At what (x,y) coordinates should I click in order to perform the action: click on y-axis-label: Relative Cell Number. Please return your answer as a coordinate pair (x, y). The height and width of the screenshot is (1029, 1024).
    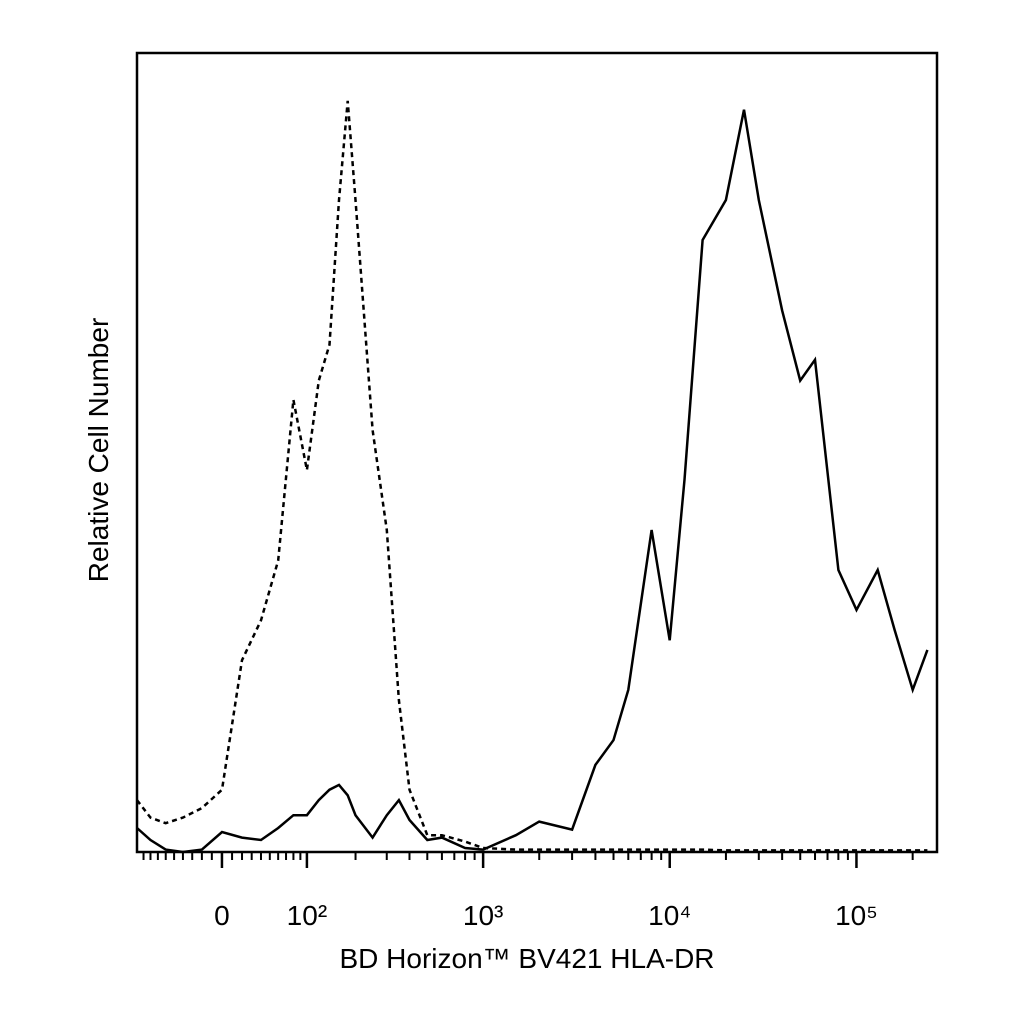
    Looking at the image, I should click on (98, 450).